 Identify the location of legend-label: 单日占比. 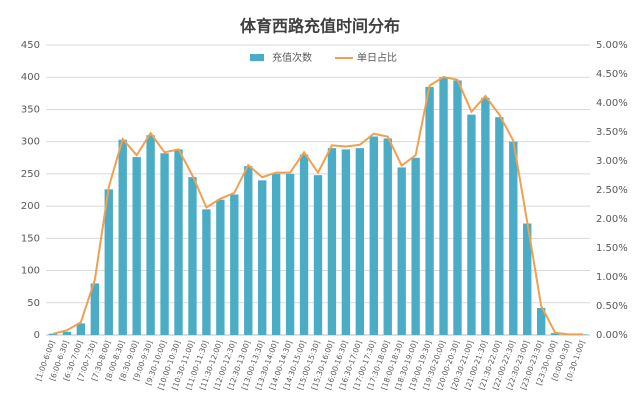
(377, 57).